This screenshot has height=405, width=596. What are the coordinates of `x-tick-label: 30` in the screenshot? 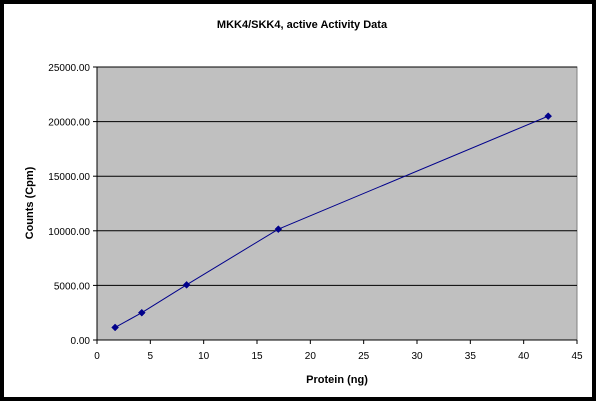 It's located at (417, 356).